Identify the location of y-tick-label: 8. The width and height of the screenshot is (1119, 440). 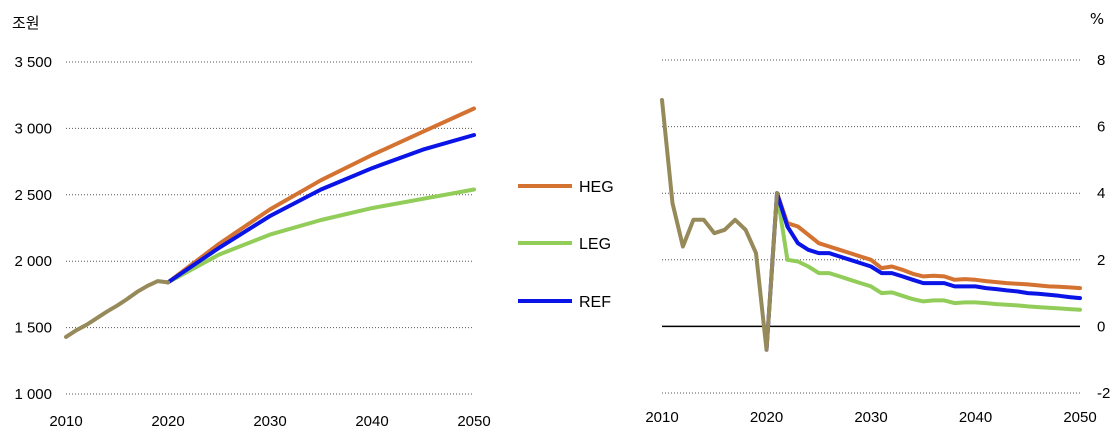
(1101, 60).